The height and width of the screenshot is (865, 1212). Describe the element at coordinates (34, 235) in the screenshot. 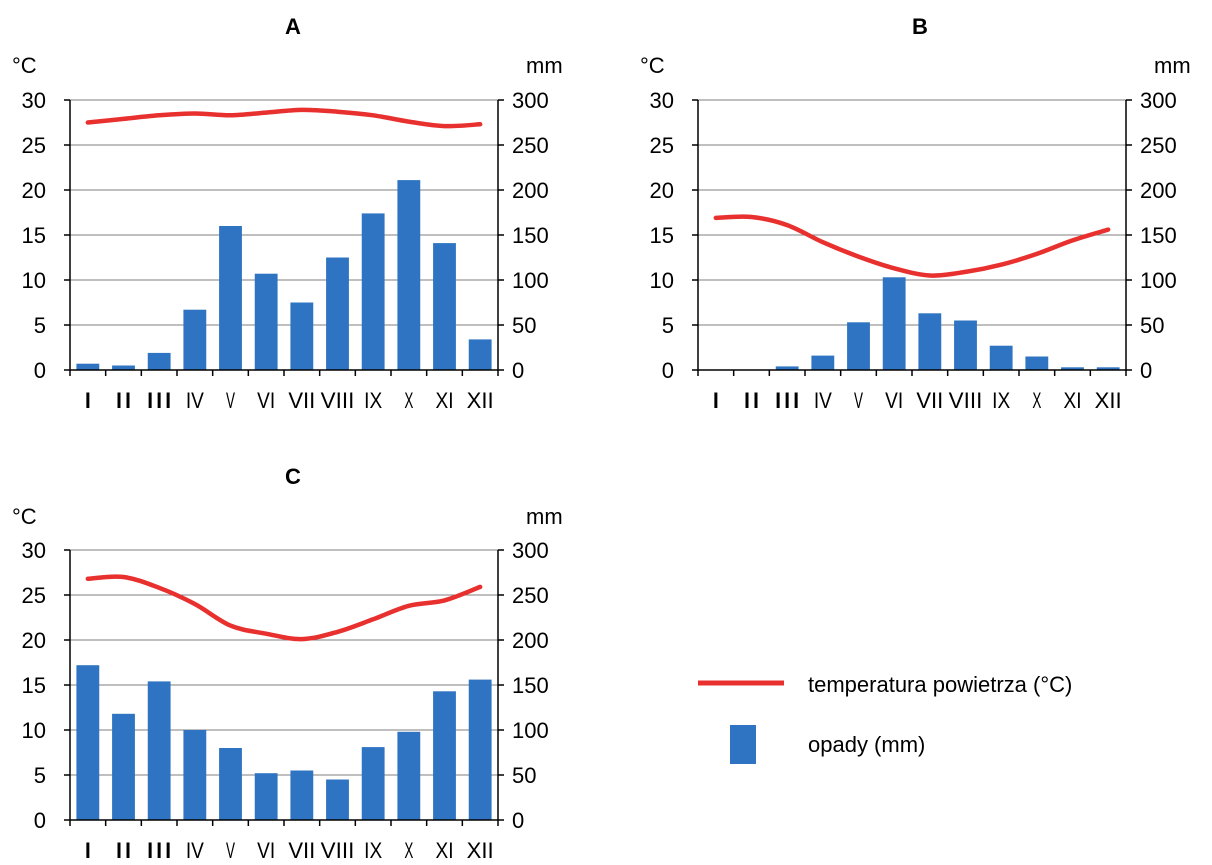

I see `left-tick-label: 15` at that location.